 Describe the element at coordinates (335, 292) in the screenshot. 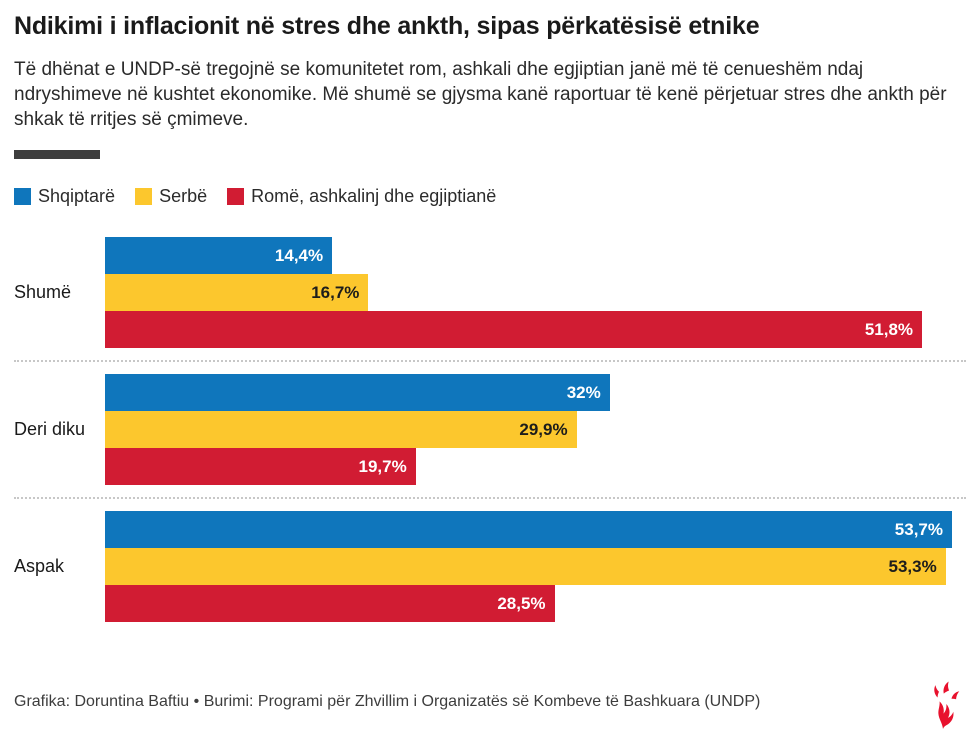

I see `bar-value-label: 16,7%` at that location.